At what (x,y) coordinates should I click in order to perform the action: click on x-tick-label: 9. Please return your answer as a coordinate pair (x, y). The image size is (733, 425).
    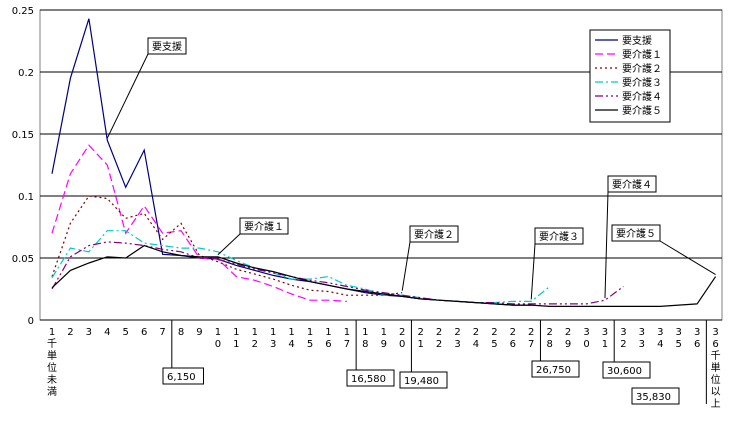
    Looking at the image, I should click on (199, 332).